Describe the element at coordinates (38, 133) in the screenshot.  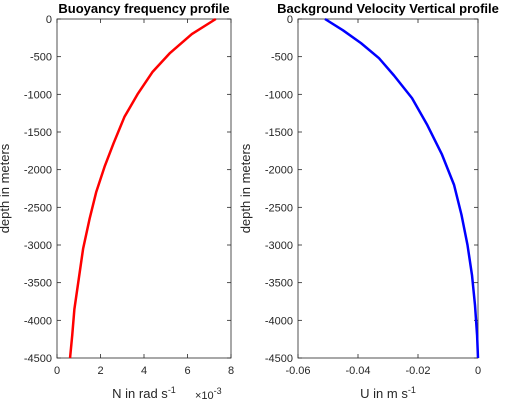
I see `panel-1-ytick-label: -1500` at that location.